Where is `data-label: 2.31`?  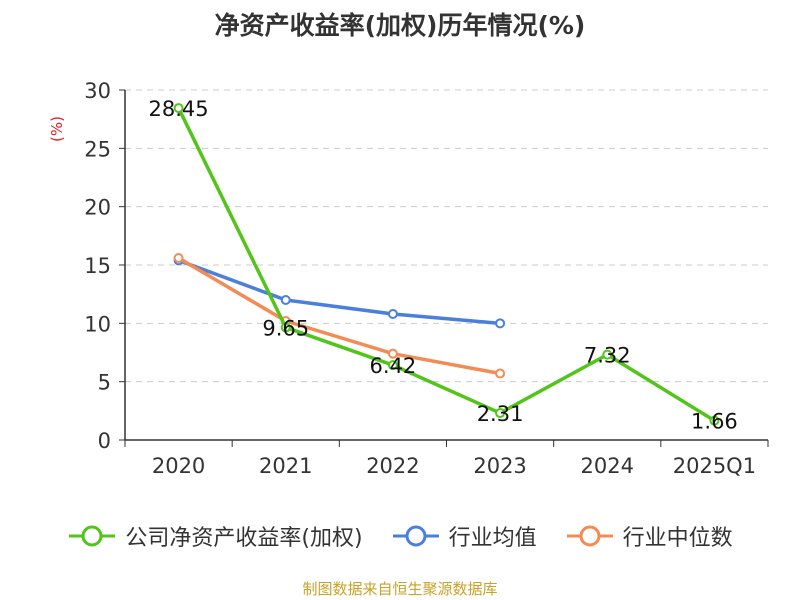 data-label: 2.31 is located at coordinates (500, 414).